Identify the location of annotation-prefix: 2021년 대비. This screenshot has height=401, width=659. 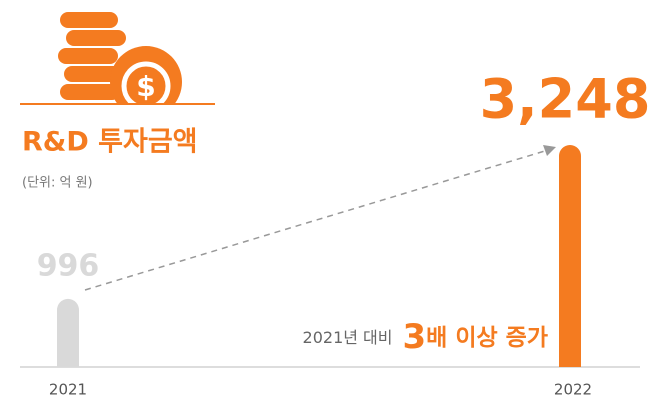
(348, 337).